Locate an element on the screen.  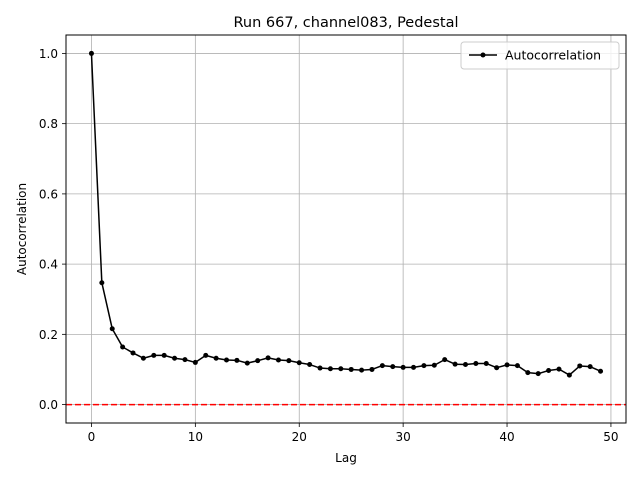
x-tick-label: 50 is located at coordinates (610, 437).